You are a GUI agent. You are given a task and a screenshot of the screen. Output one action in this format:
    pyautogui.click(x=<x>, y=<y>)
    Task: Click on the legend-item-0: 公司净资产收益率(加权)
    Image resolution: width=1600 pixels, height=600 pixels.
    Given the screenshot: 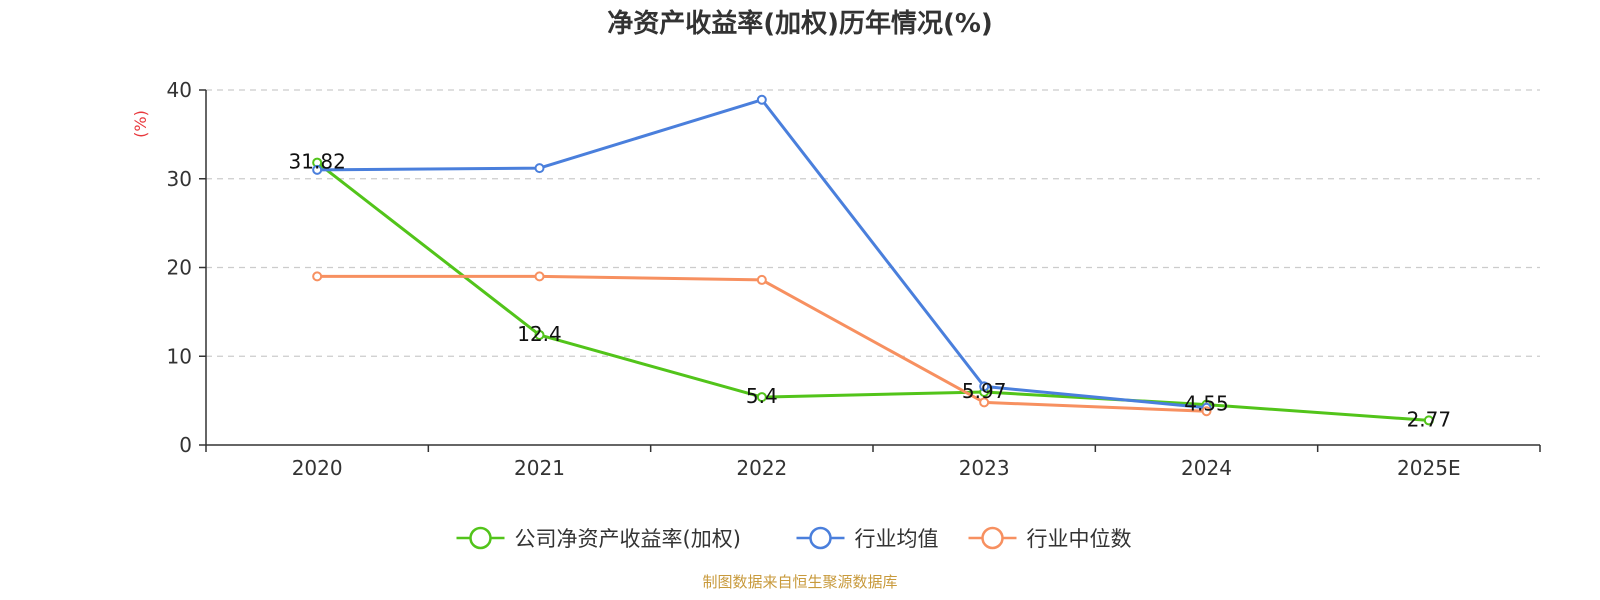 What is the action you would take?
    pyautogui.click(x=598, y=538)
    